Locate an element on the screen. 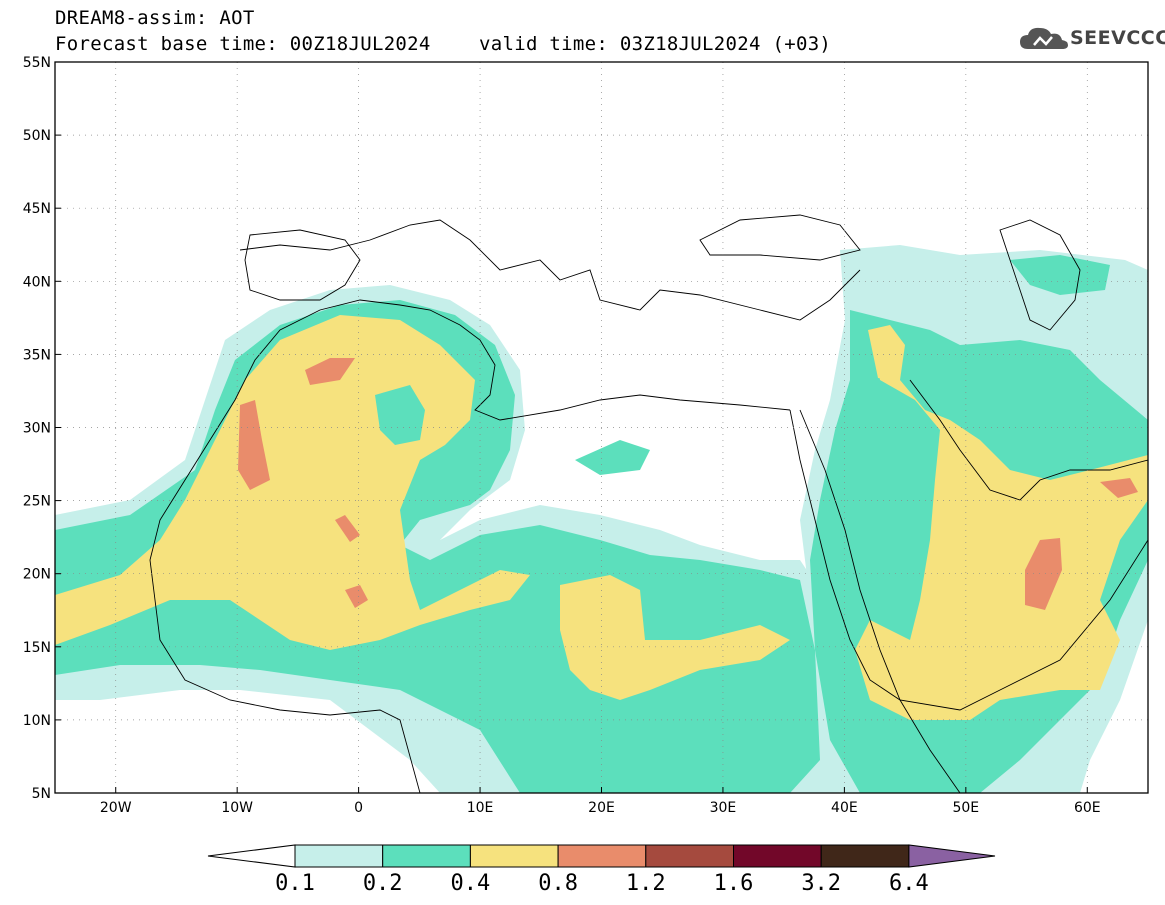  longitude-labels: 20W 10W 0 10E 20E 30E 40E 50E 60E is located at coordinates (600, 808).